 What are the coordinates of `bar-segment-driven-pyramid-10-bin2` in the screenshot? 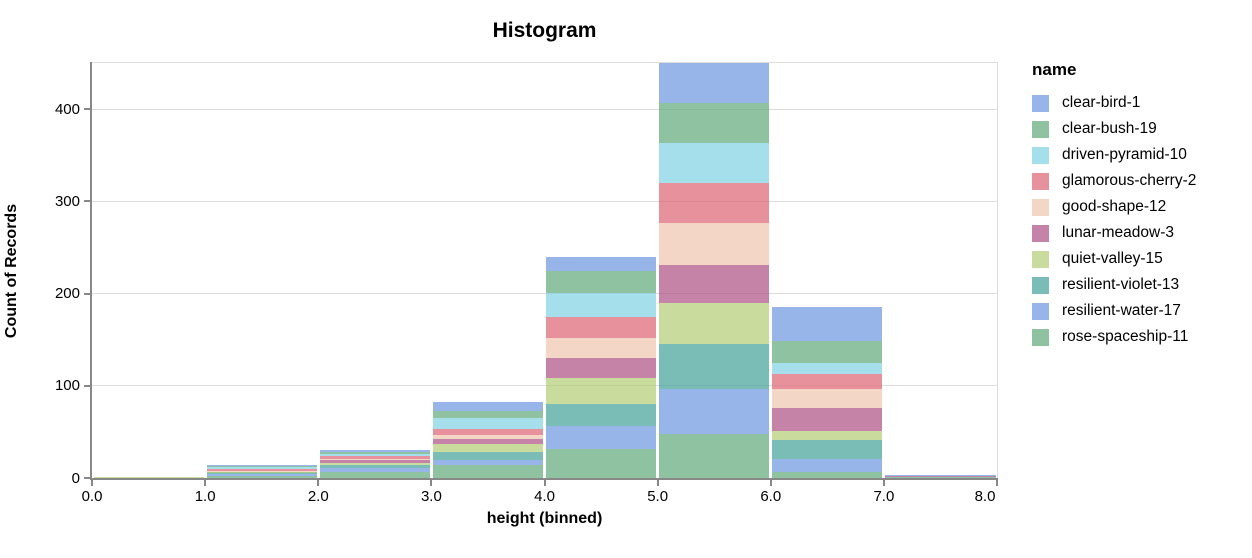 It's located at (374, 455).